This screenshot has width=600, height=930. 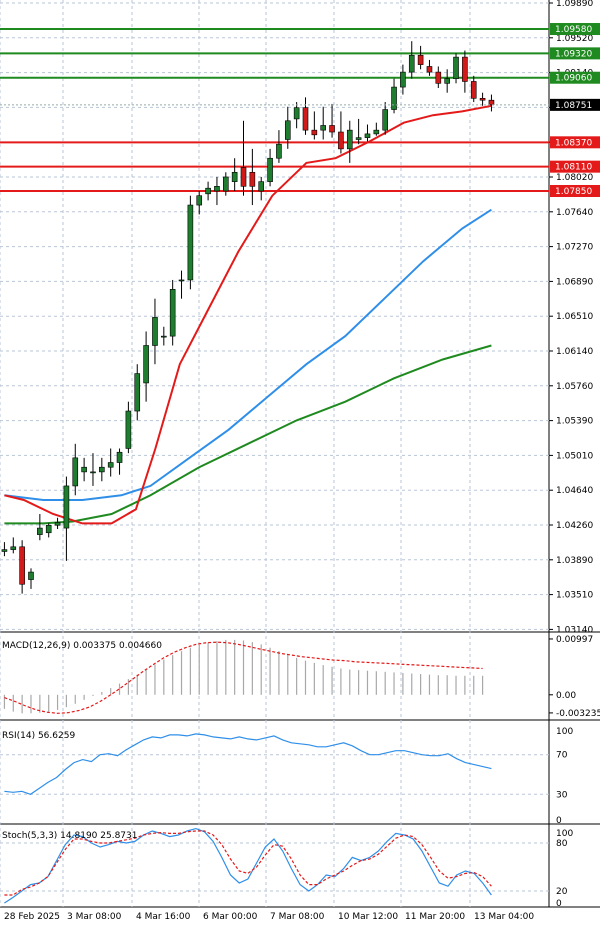 I want to click on y-tick-label: 1.04260, so click(x=574, y=526).